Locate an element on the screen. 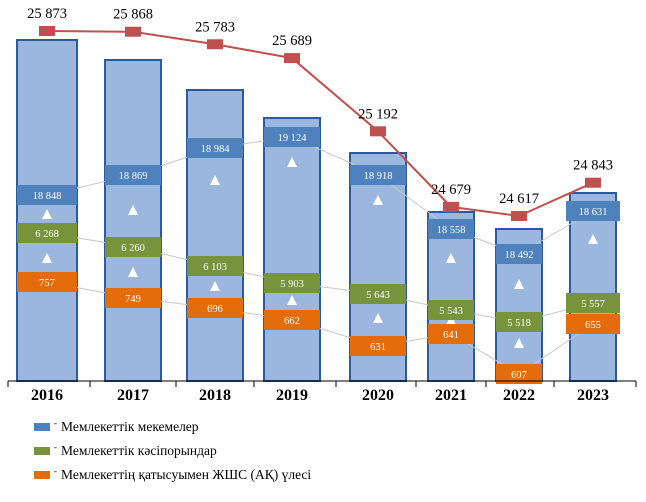 This screenshot has width=646, height=502. label-box-enterprises-2021 is located at coordinates (451, 310).